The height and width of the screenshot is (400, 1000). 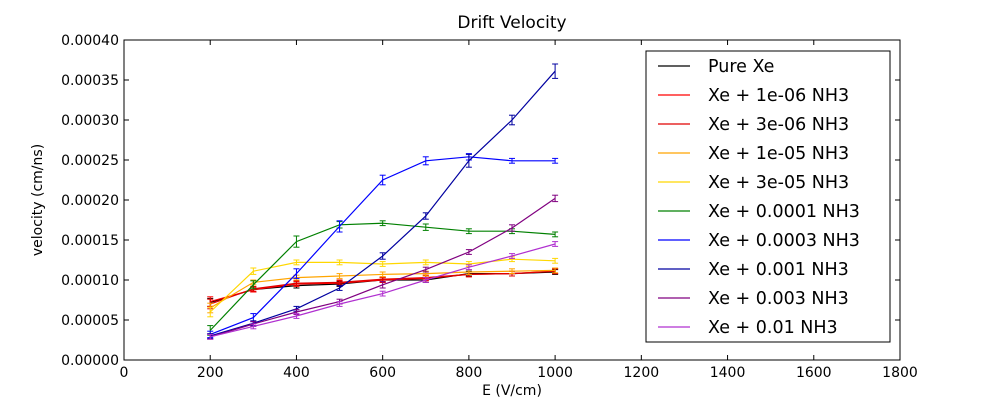 I want to click on legend-label: Xe + 1e-06 NH3, so click(x=778, y=96).